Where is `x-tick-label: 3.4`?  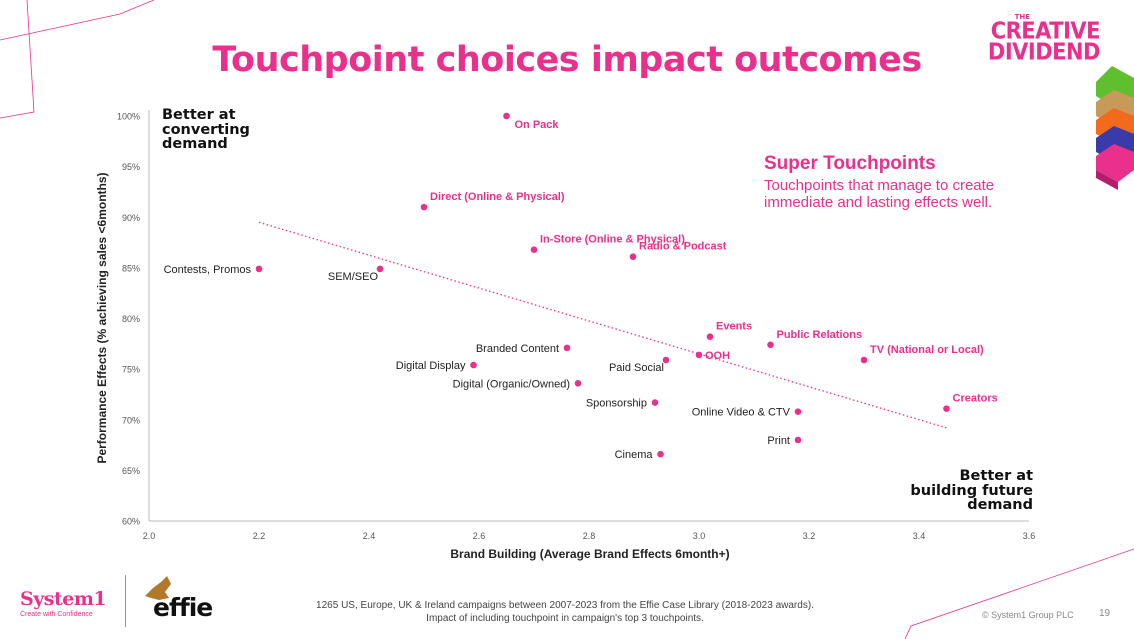 x-tick-label: 3.4 is located at coordinates (919, 536).